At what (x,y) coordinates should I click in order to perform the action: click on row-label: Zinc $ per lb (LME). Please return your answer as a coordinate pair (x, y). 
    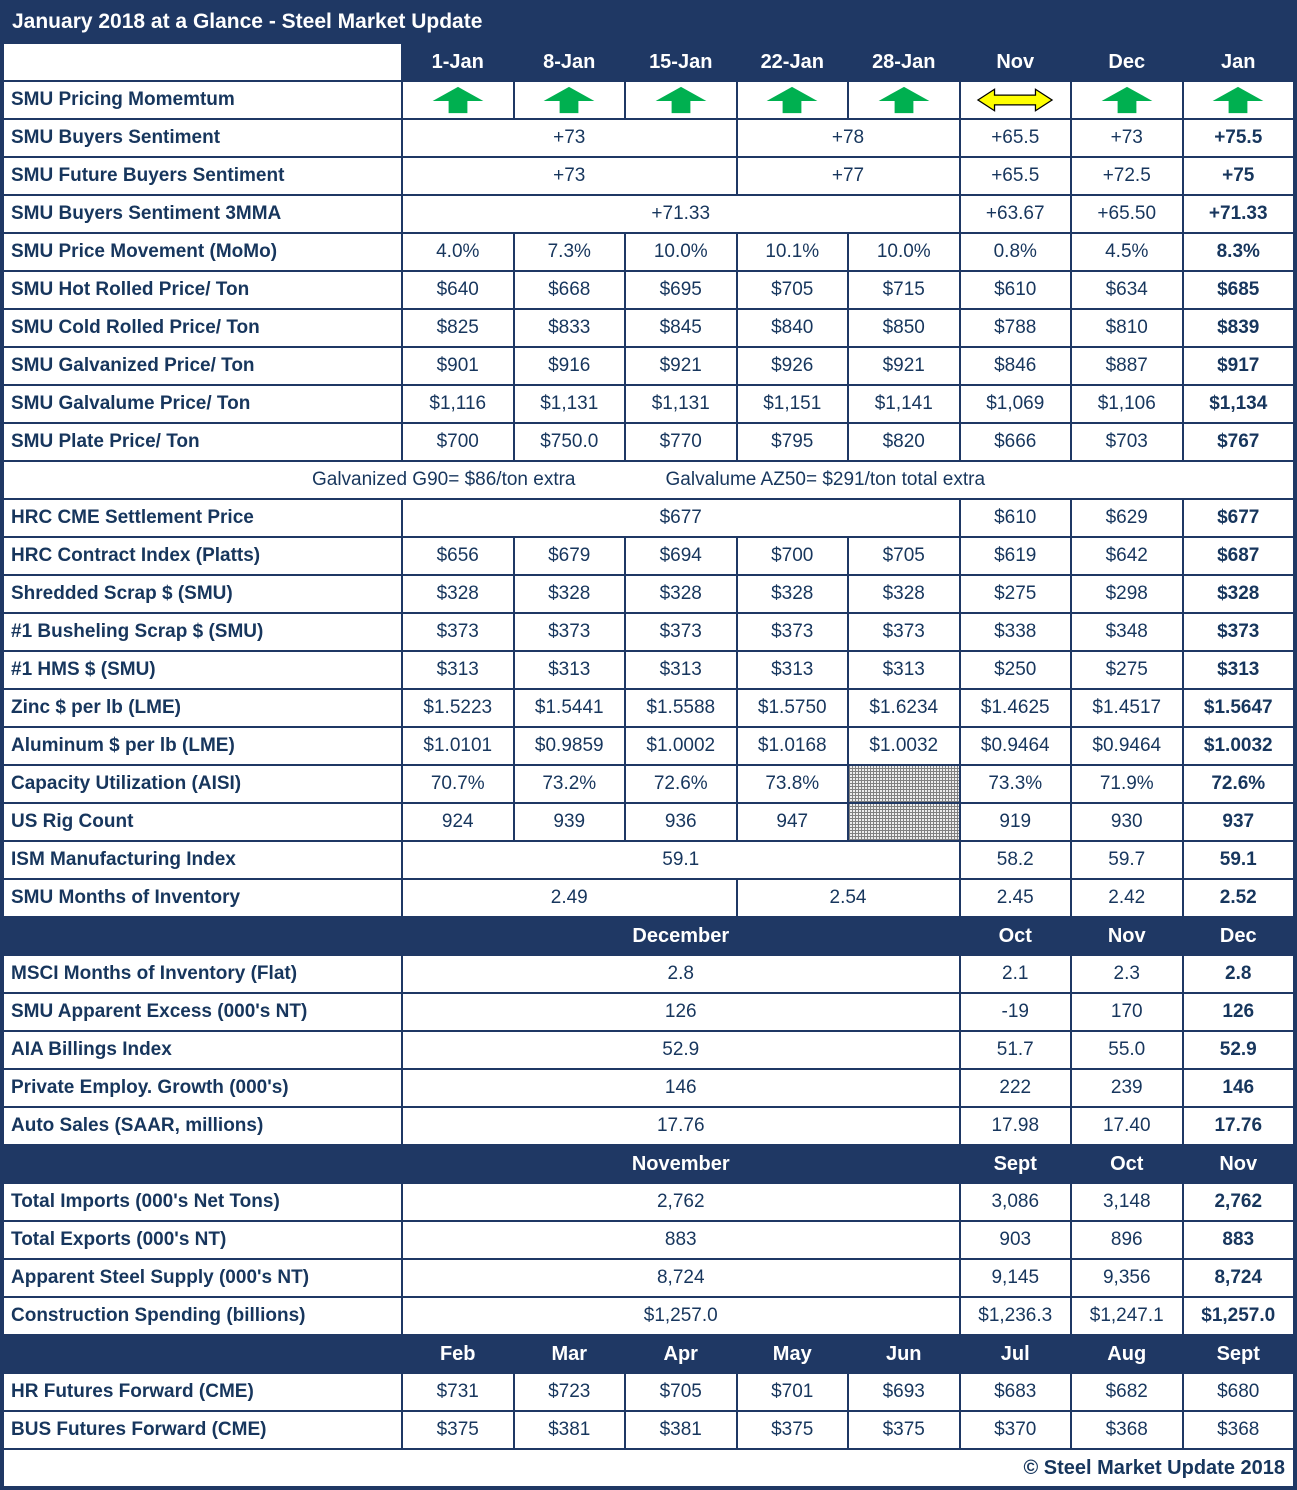
    Looking at the image, I should click on (202, 708).